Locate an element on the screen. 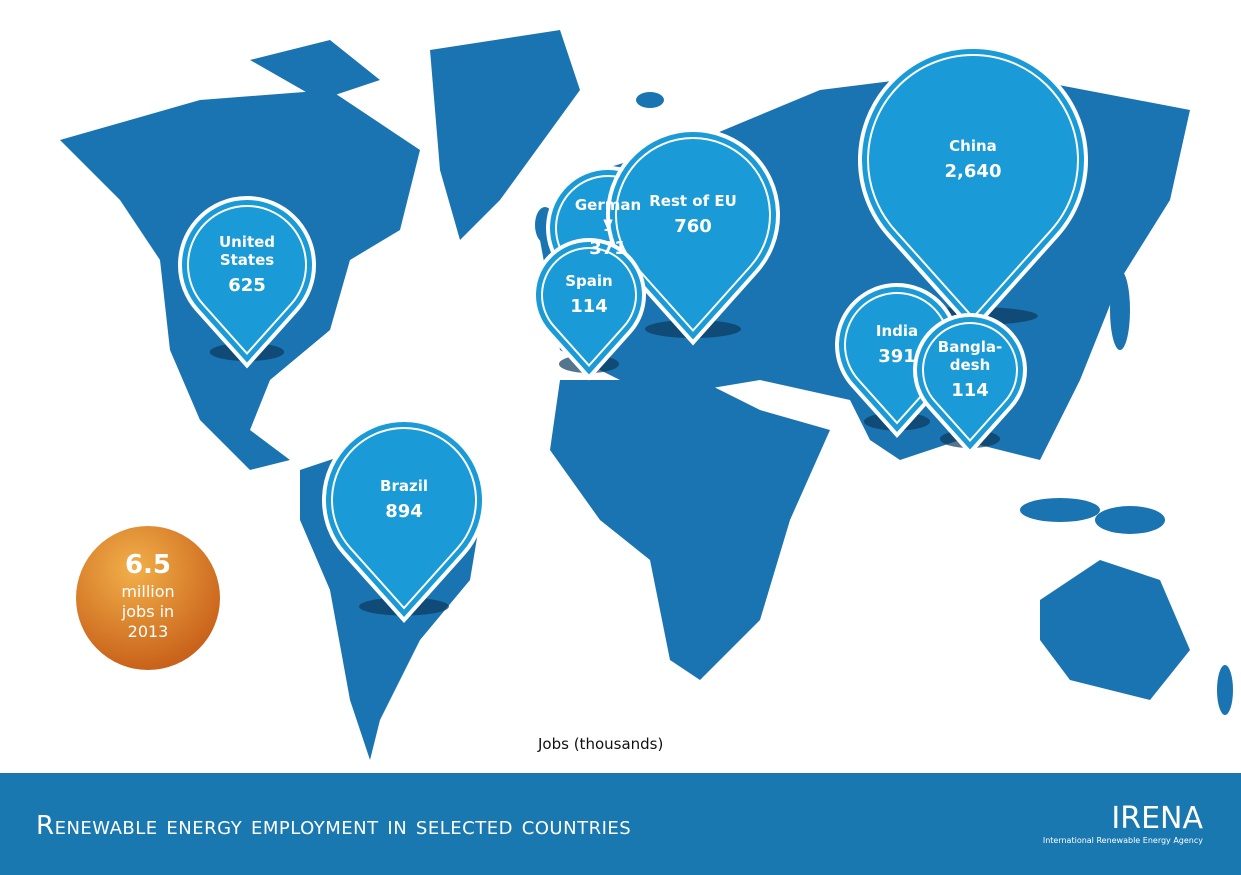 The width and height of the screenshot is (1241, 875). pin-label: Germany 371 is located at coordinates (608, 228).